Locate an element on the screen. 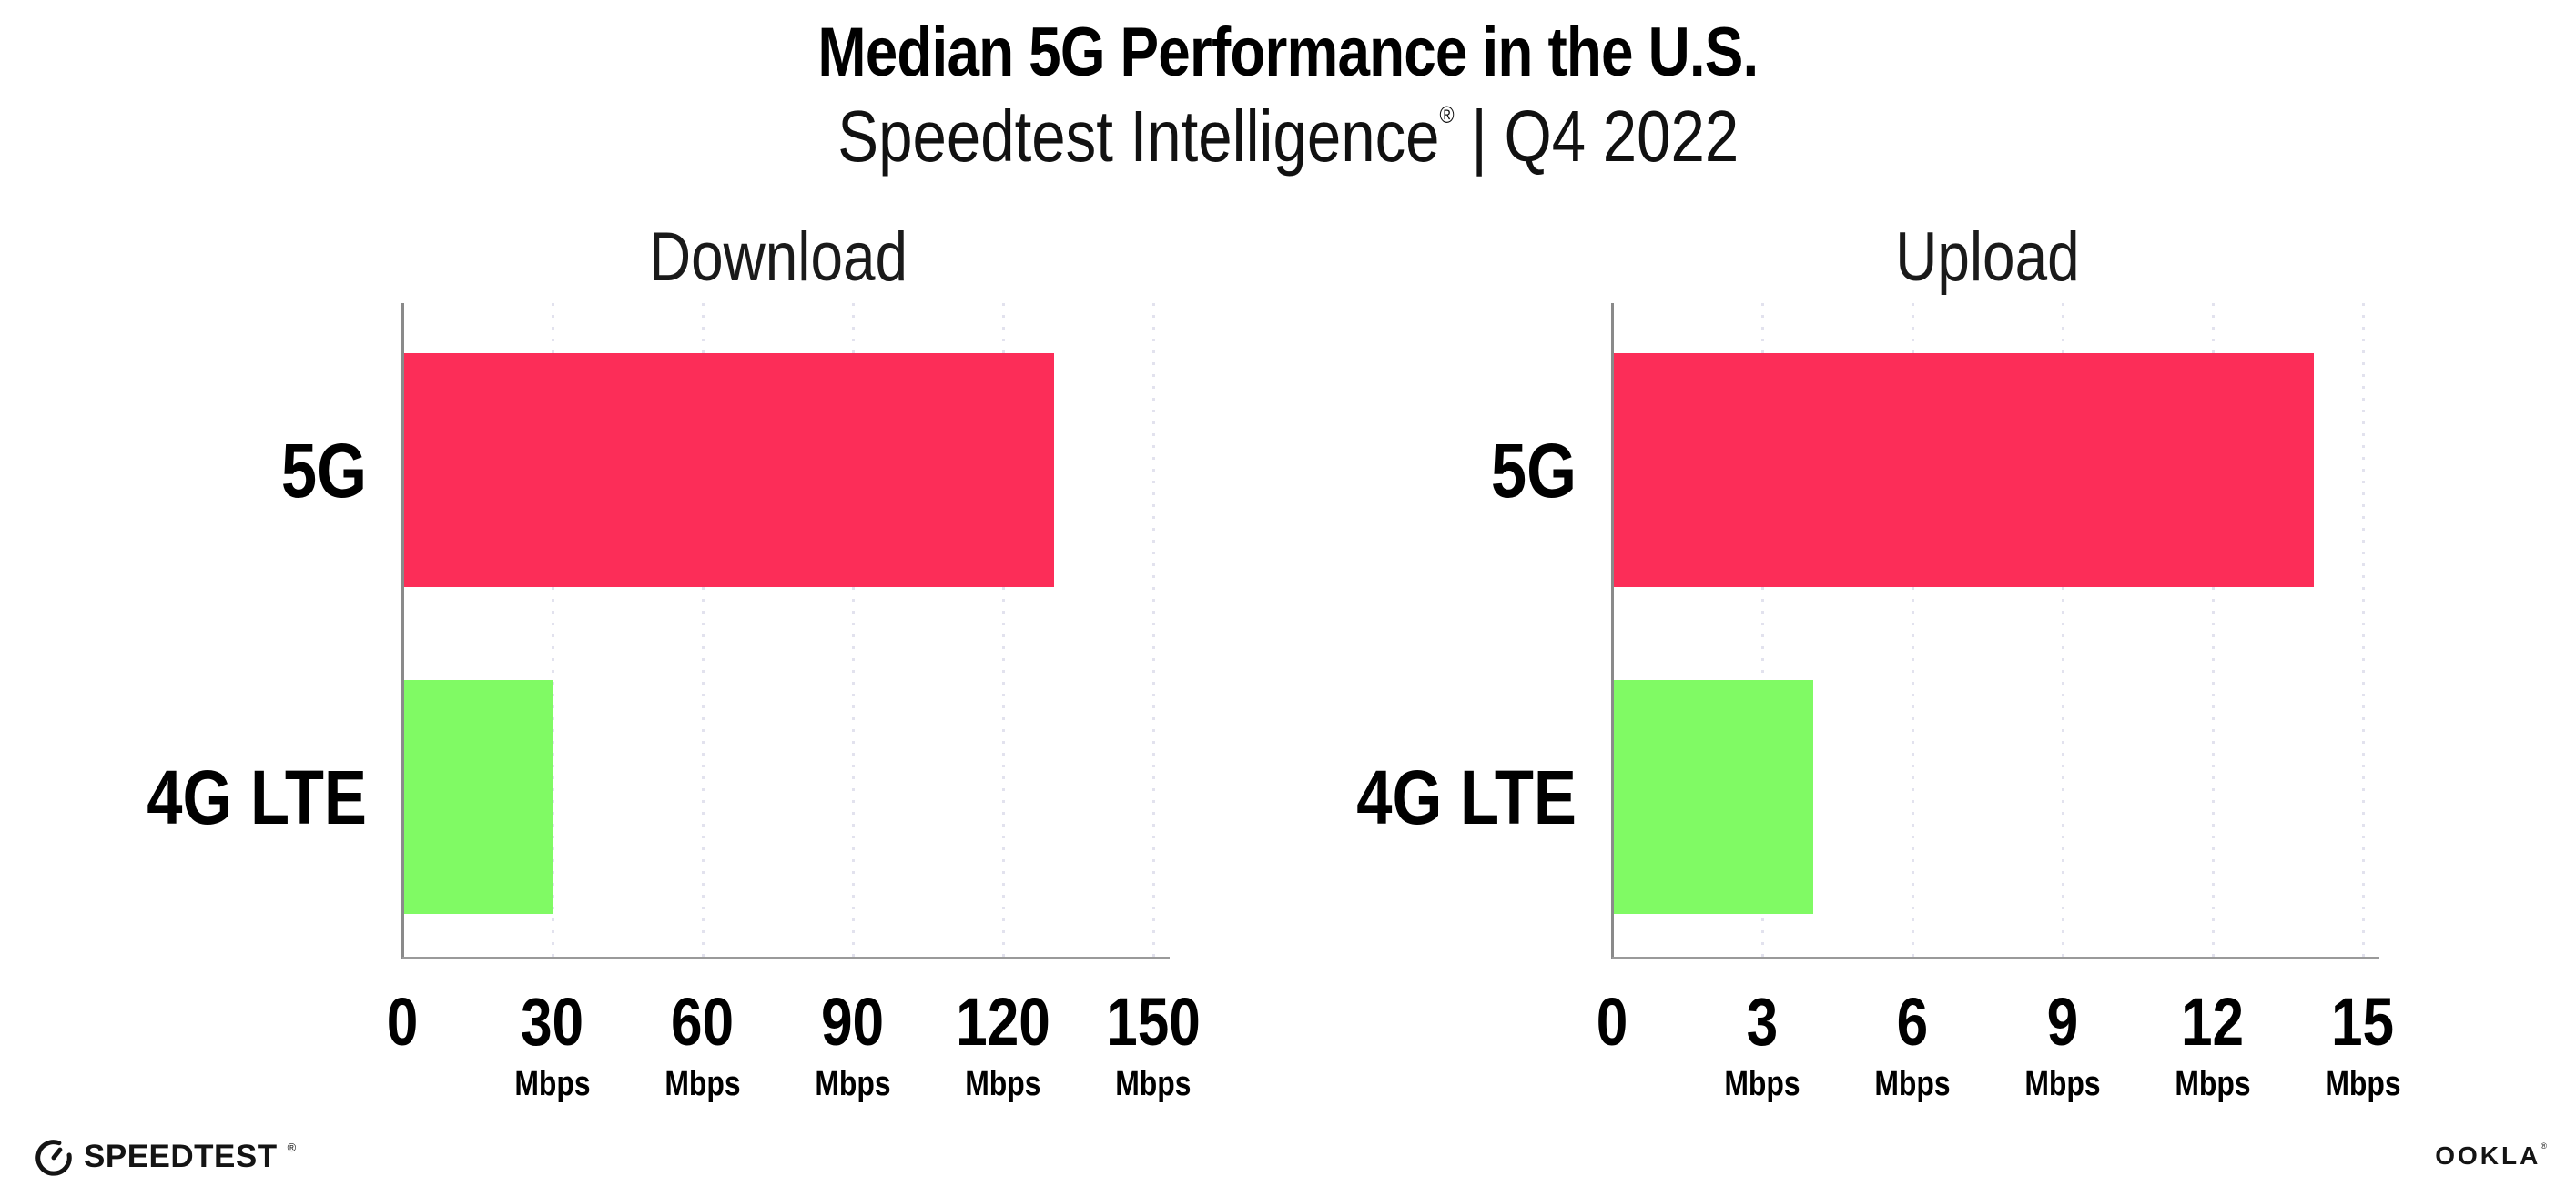  figure-subtitle: Speedtest Intelligence® | Q4 2022 is located at coordinates (1288, 136).